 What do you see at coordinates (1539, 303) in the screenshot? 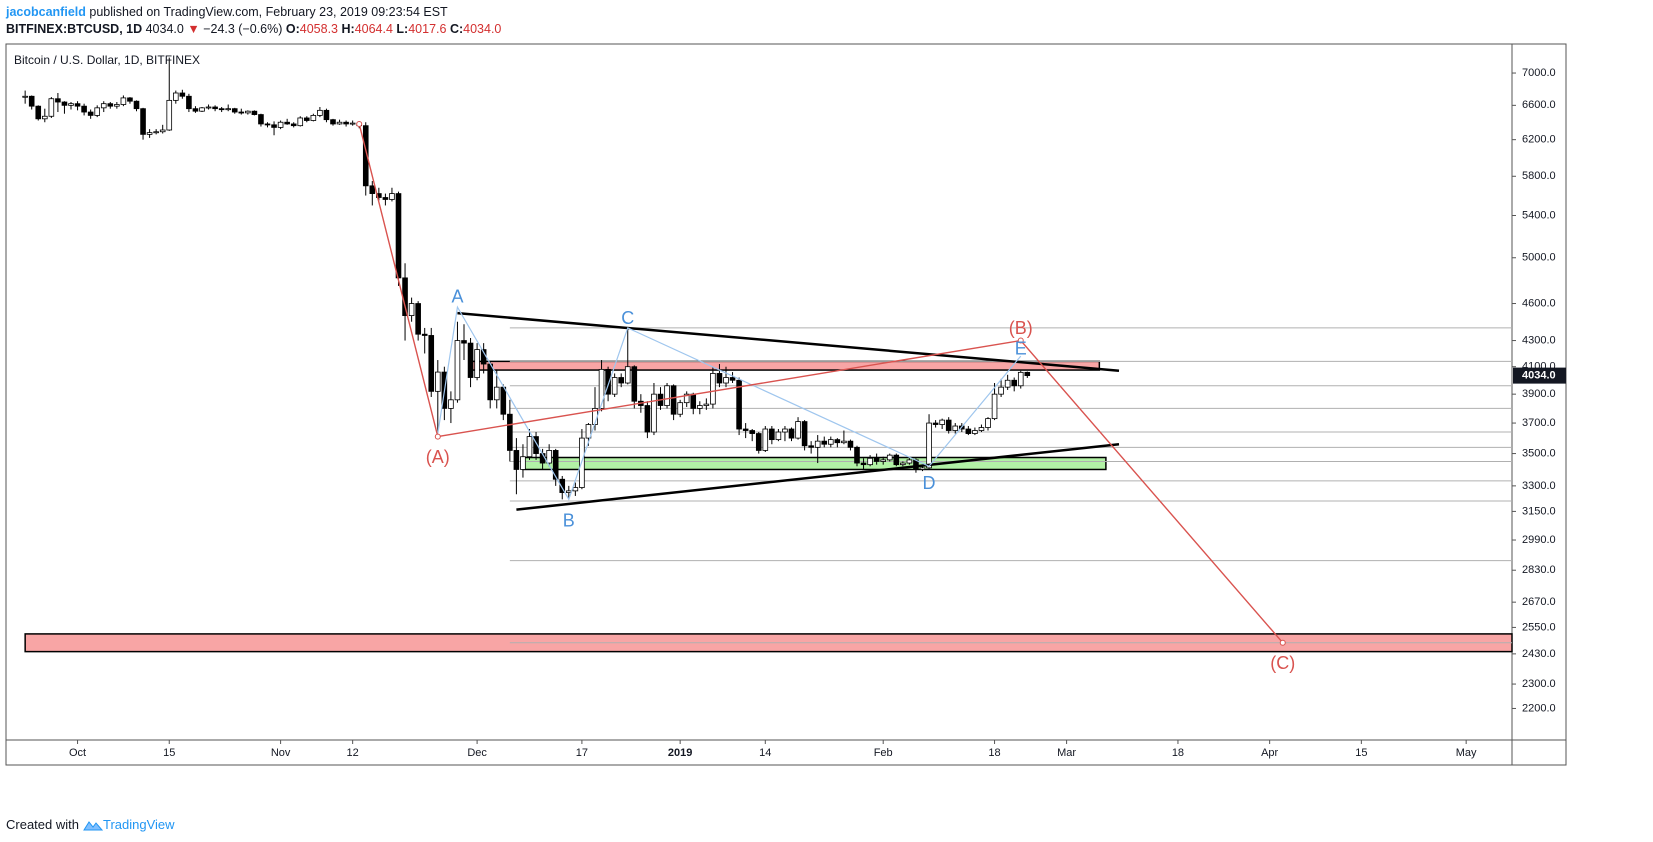
I see `price-tick-label-6: 4600.0` at bounding box center [1539, 303].